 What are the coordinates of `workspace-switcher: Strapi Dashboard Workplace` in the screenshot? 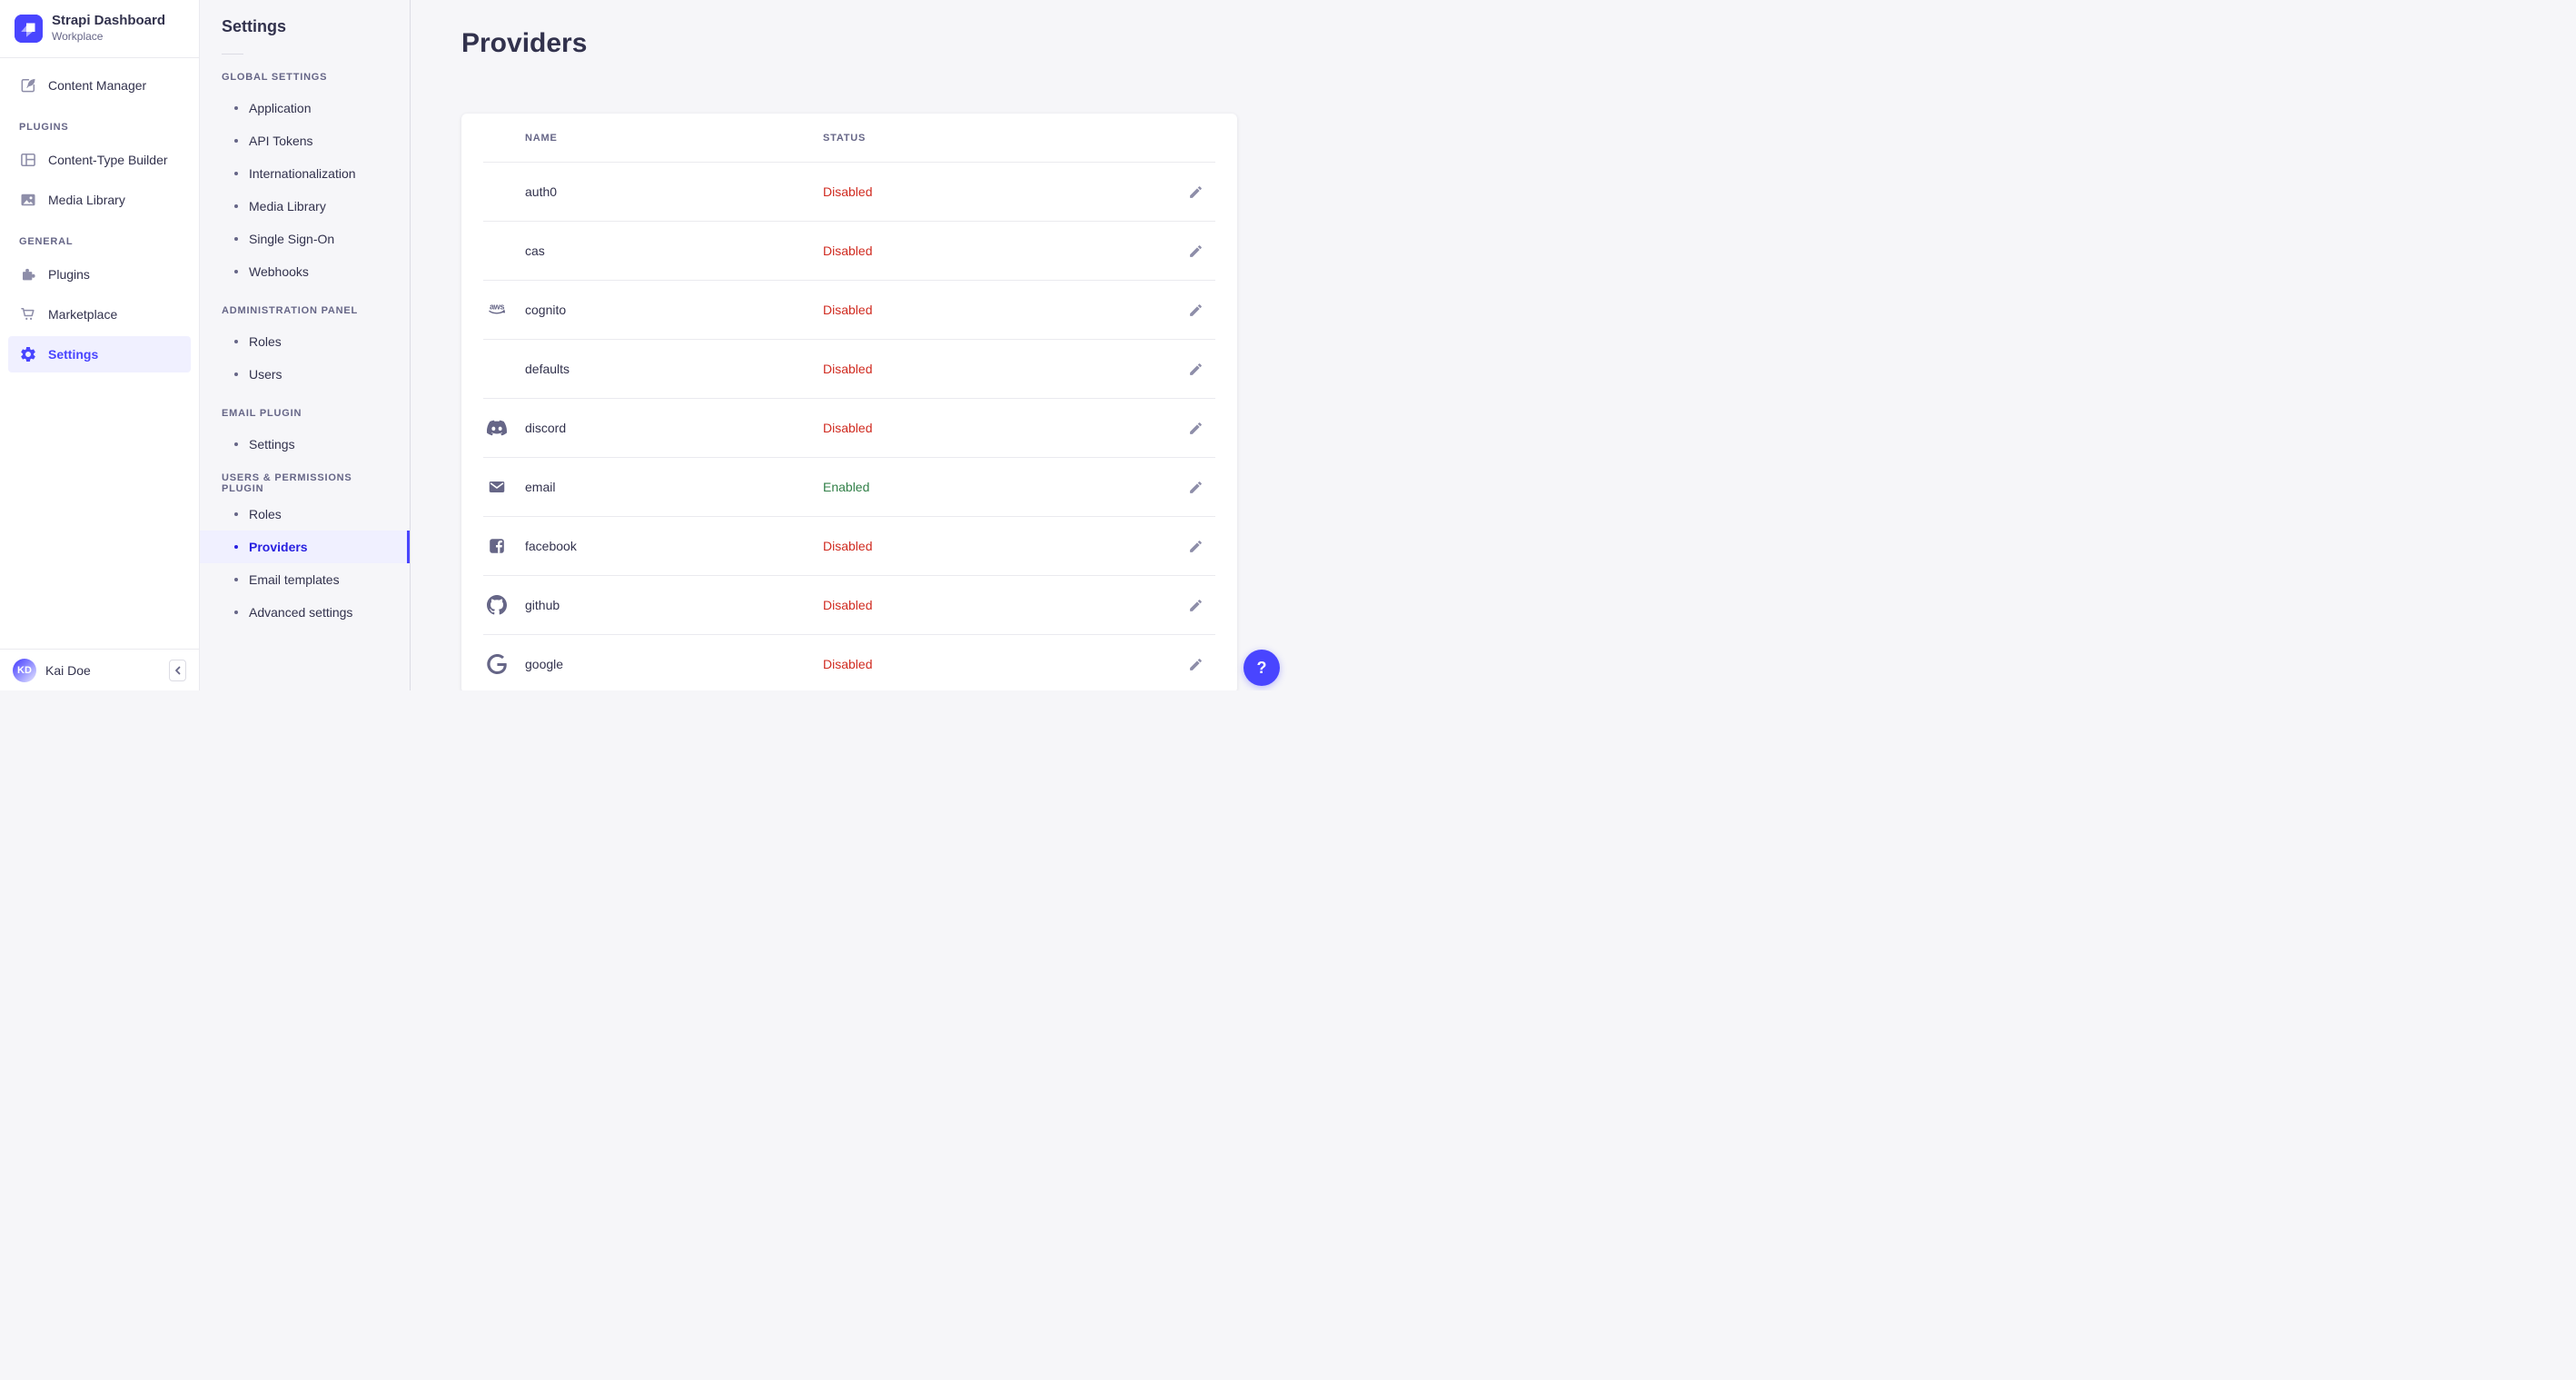 It's located at (99, 28).